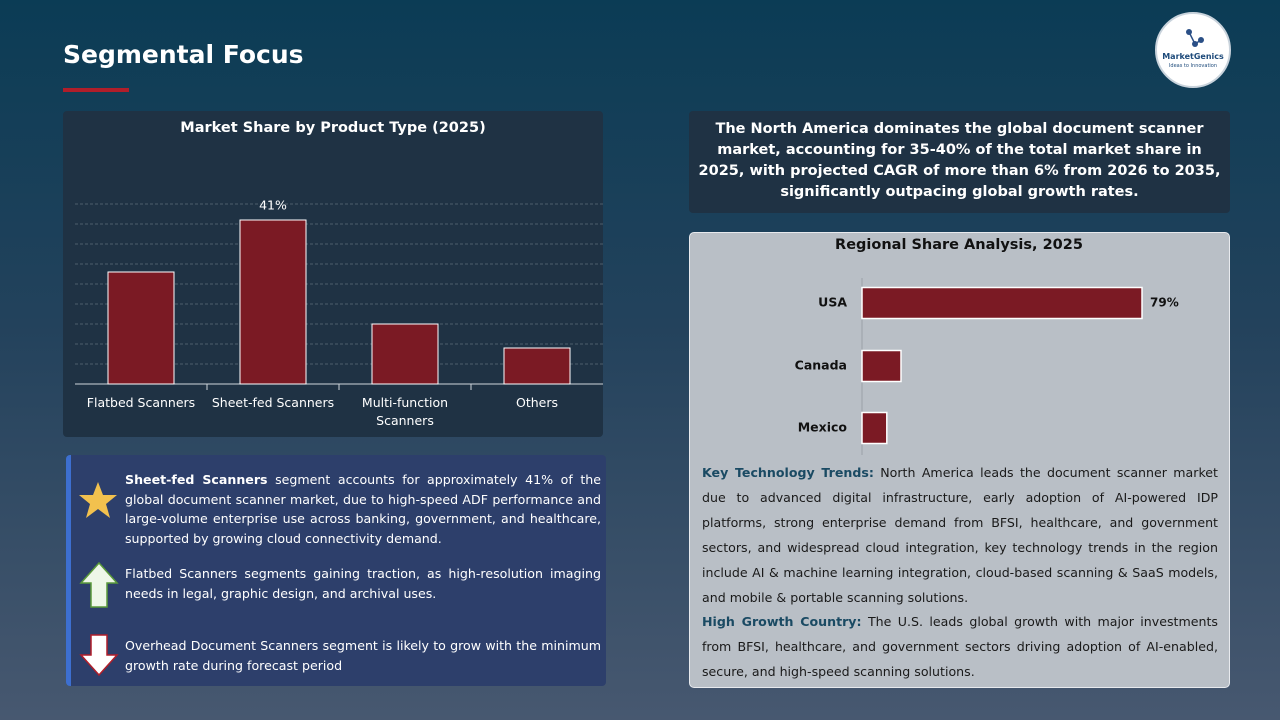 The width and height of the screenshot is (1280, 720). I want to click on data-label: 41%, so click(273, 205).